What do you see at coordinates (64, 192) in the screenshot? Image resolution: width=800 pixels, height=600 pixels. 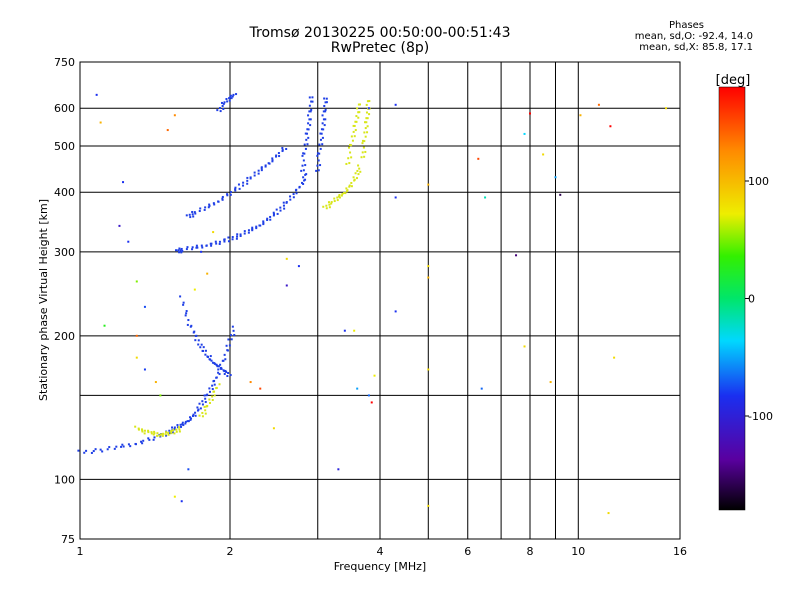 I see `y-tick-label: 400` at bounding box center [64, 192].